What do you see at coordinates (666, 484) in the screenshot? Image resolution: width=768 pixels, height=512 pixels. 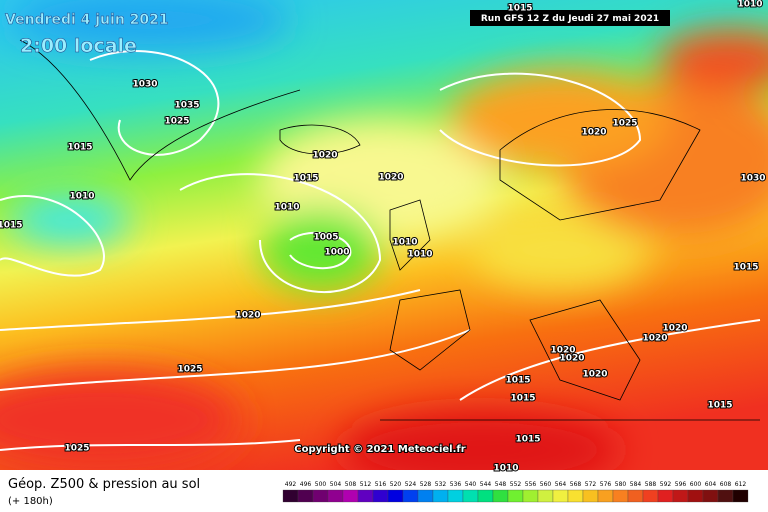 I see `scale-label: 592` at bounding box center [666, 484].